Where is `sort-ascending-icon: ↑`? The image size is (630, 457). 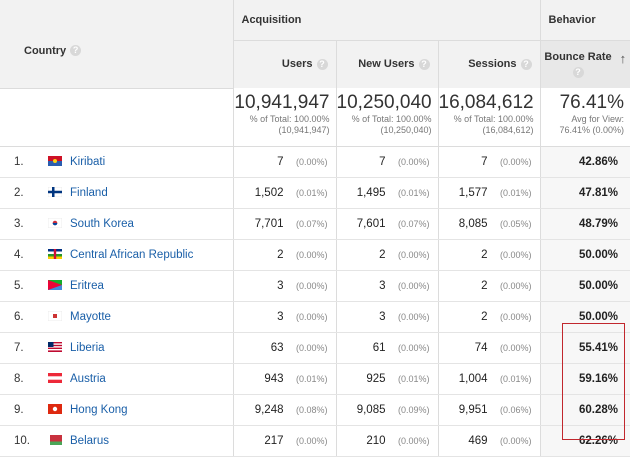
sort-ascending-icon: ↑ is located at coordinates (623, 58).